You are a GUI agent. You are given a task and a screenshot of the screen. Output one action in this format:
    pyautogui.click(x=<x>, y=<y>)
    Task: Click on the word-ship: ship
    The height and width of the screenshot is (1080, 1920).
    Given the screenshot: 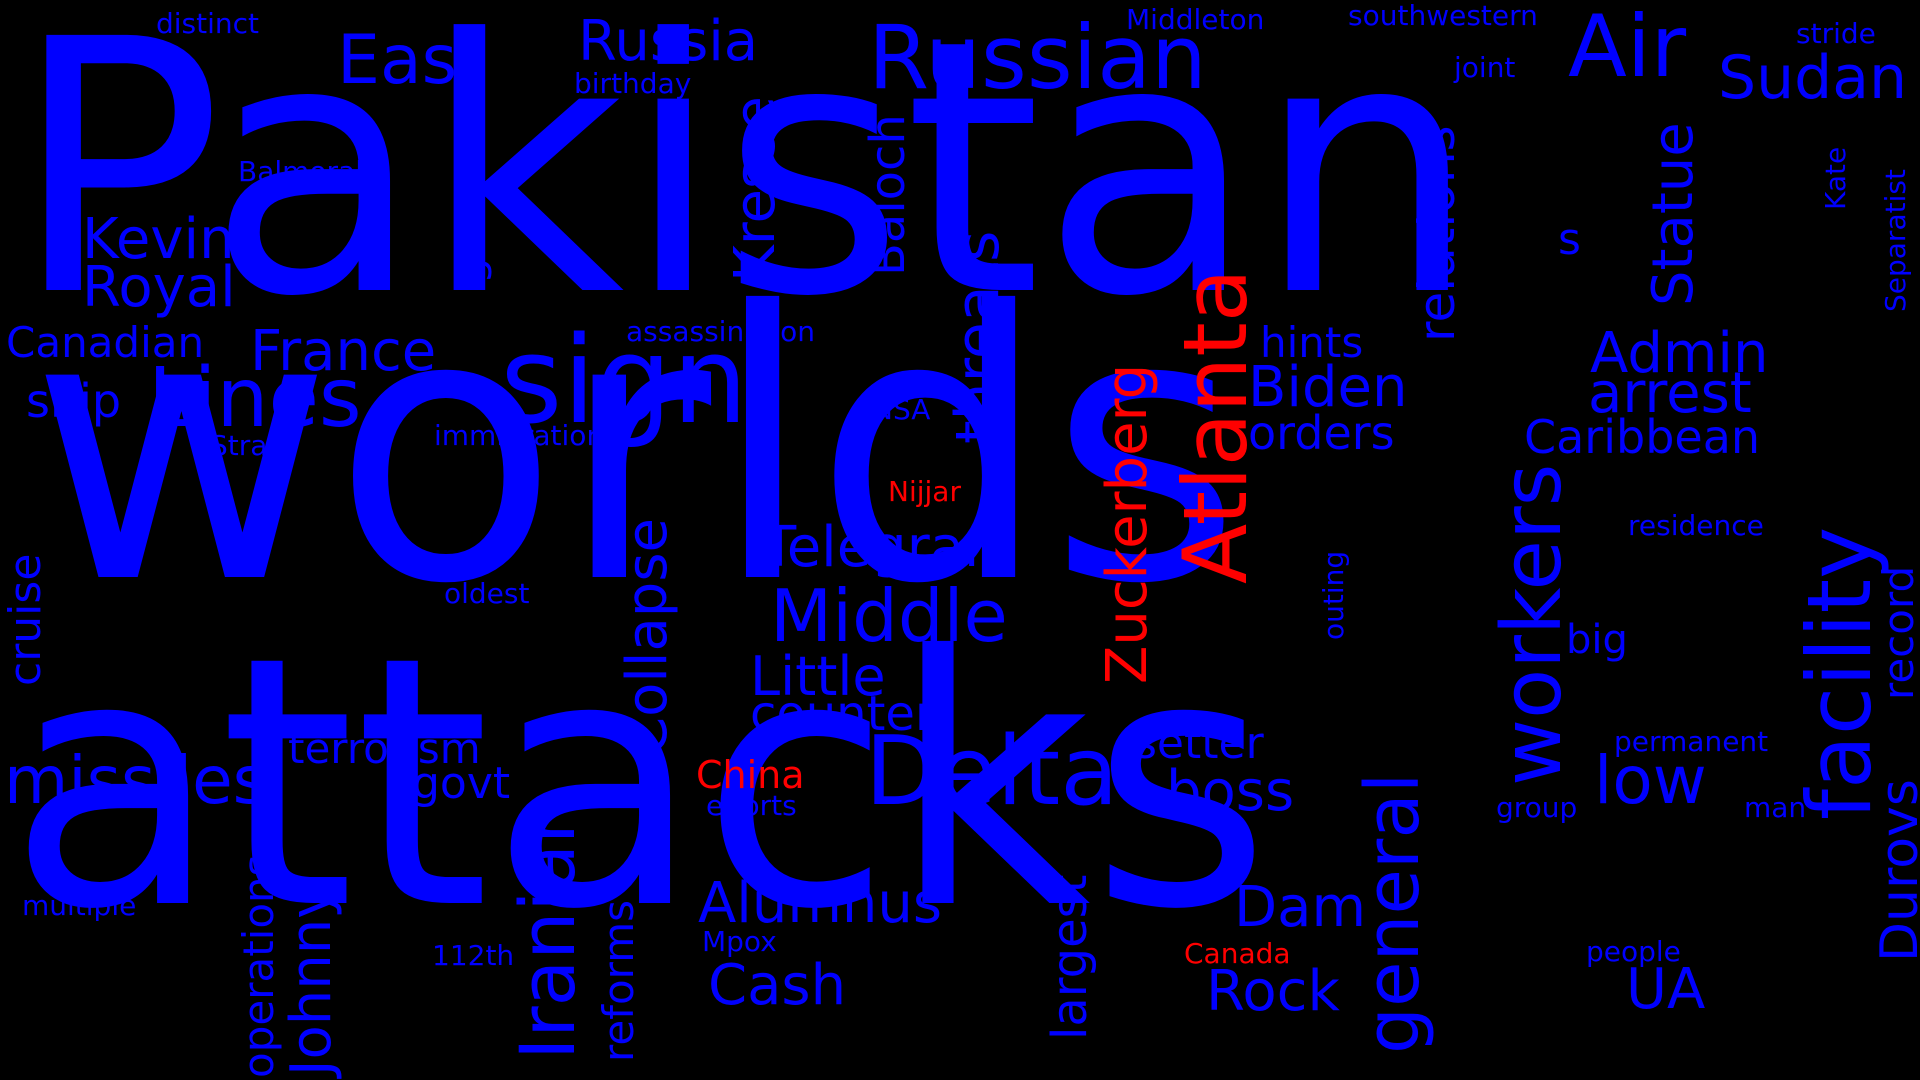 What is the action you would take?
    pyautogui.click(x=74, y=401)
    